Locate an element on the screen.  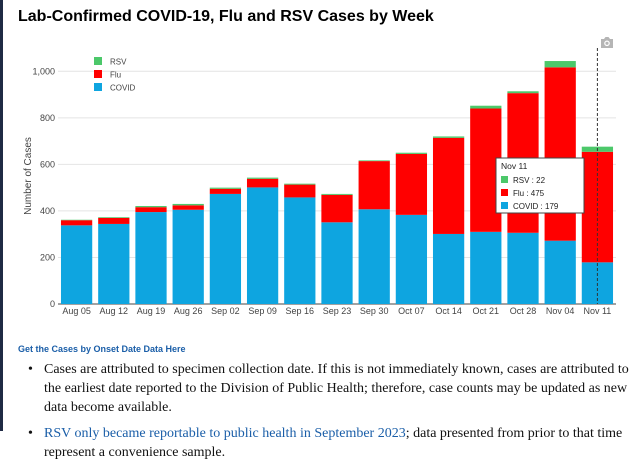
x-tick-label: Aug 05 is located at coordinates (76, 311).